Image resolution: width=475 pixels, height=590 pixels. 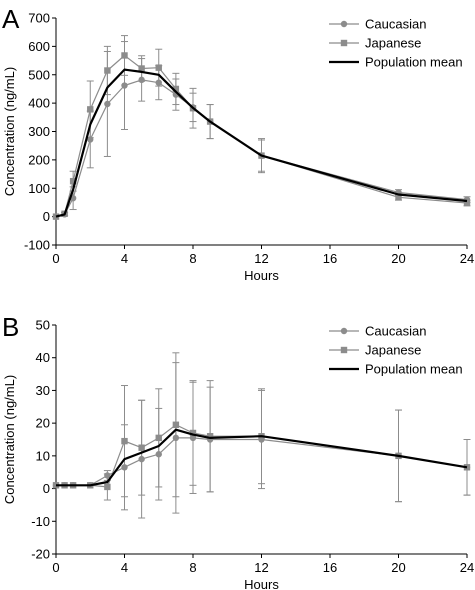 I want to click on y-tick-label: -100, so click(x=37, y=245).